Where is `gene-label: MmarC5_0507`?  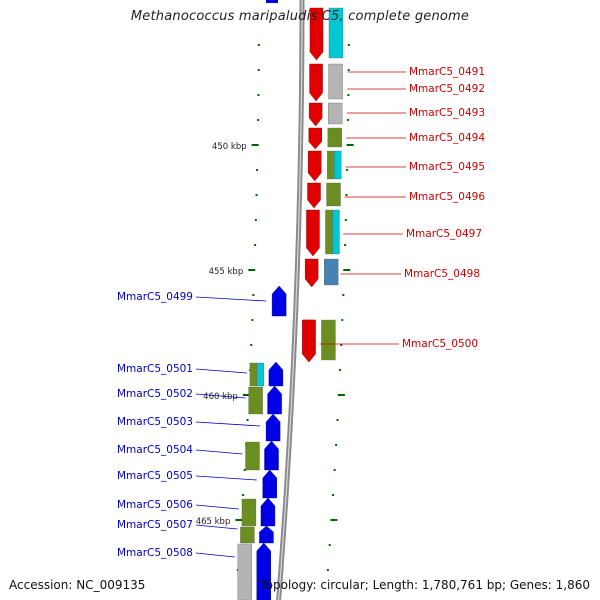
gene-label: MmarC5_0507 is located at coordinates (155, 525).